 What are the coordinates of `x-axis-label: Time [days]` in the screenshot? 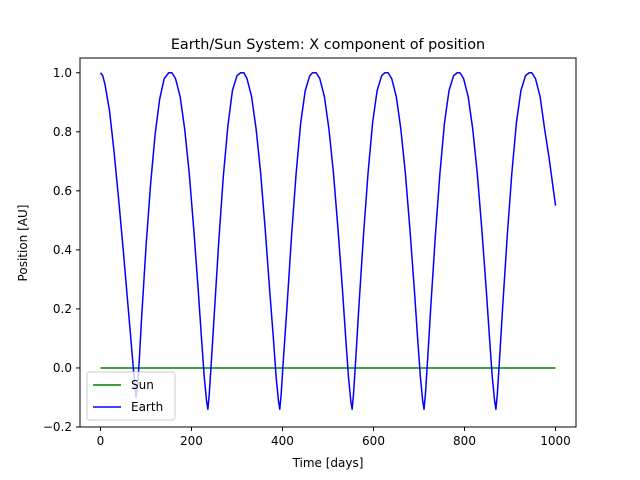 It's located at (328, 463).